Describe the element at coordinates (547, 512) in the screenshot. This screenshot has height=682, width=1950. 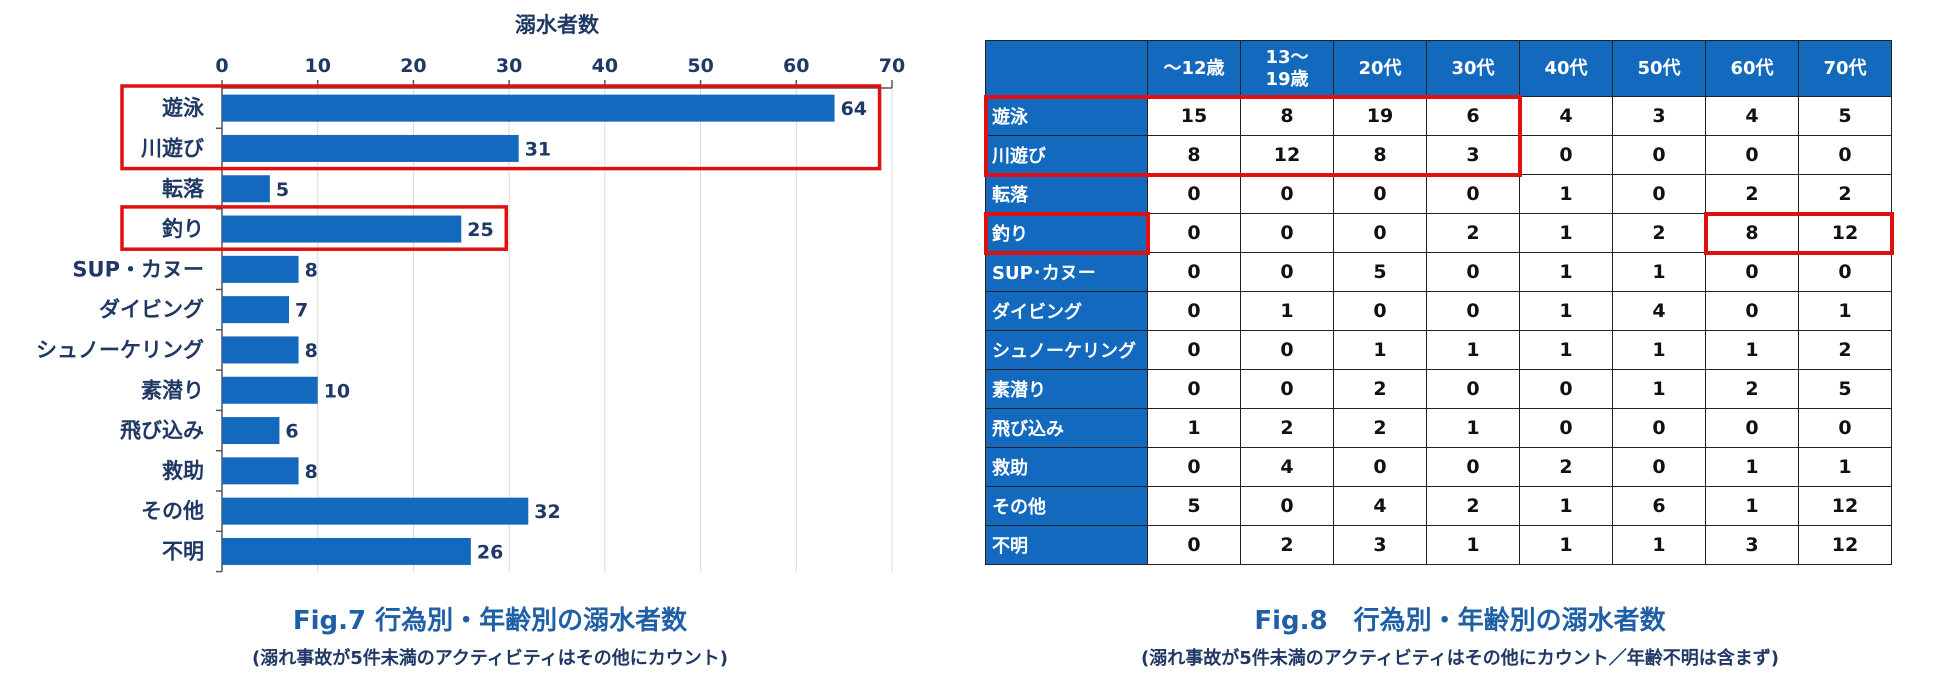
I see `value-label: 32` at that location.